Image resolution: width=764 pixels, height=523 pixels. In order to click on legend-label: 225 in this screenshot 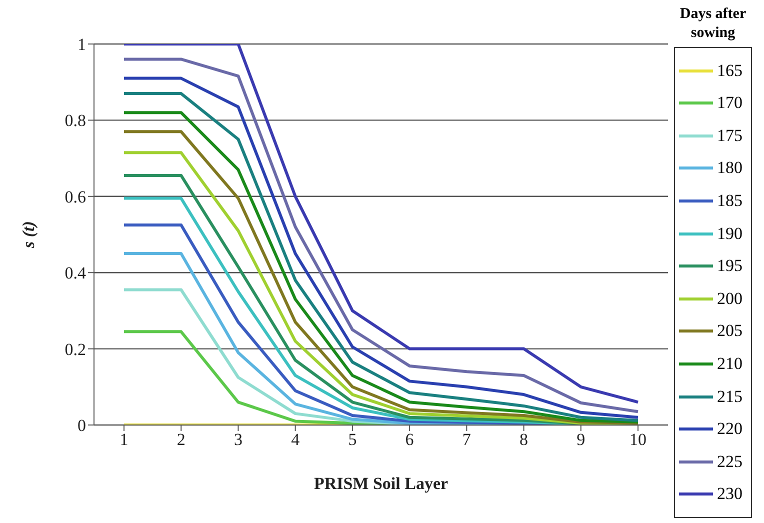, I will do `click(729, 462)`.